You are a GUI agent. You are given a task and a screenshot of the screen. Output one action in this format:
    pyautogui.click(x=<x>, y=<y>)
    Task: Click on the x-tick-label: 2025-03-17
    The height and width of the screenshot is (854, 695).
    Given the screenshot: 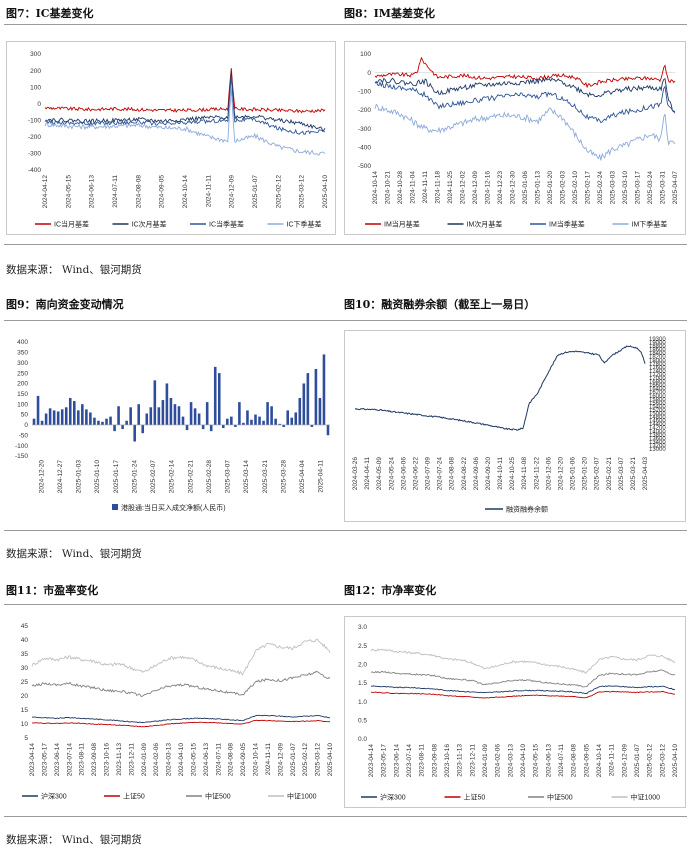 What is the action you would take?
    pyautogui.click(x=638, y=188)
    